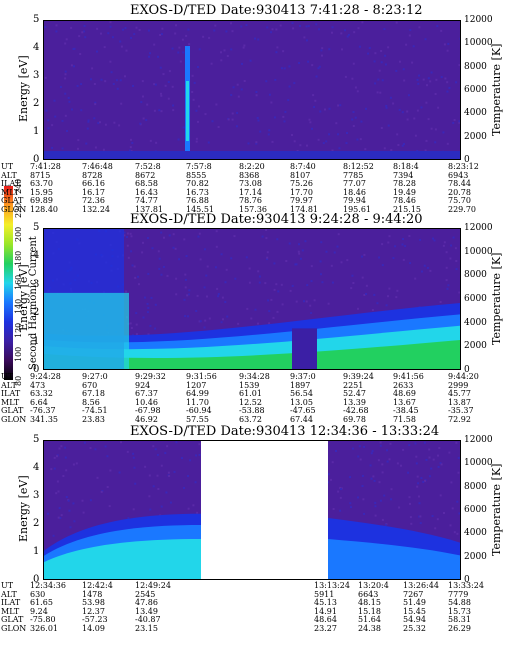 Image resolution: width=505 pixels, height=649 pixels. Describe the element at coordinates (93, 611) in the screenshot. I see `ephemeris-value: 12.37` at that location.